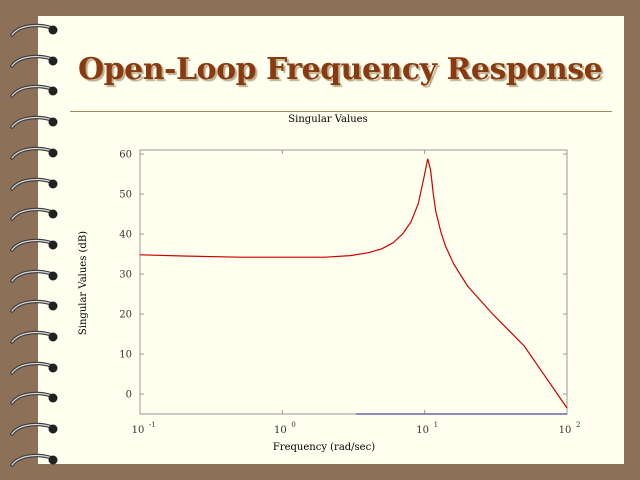 The image size is (640, 480). Describe the element at coordinates (578, 425) in the screenshot. I see `x-tick-label-exponent: 2` at that location.